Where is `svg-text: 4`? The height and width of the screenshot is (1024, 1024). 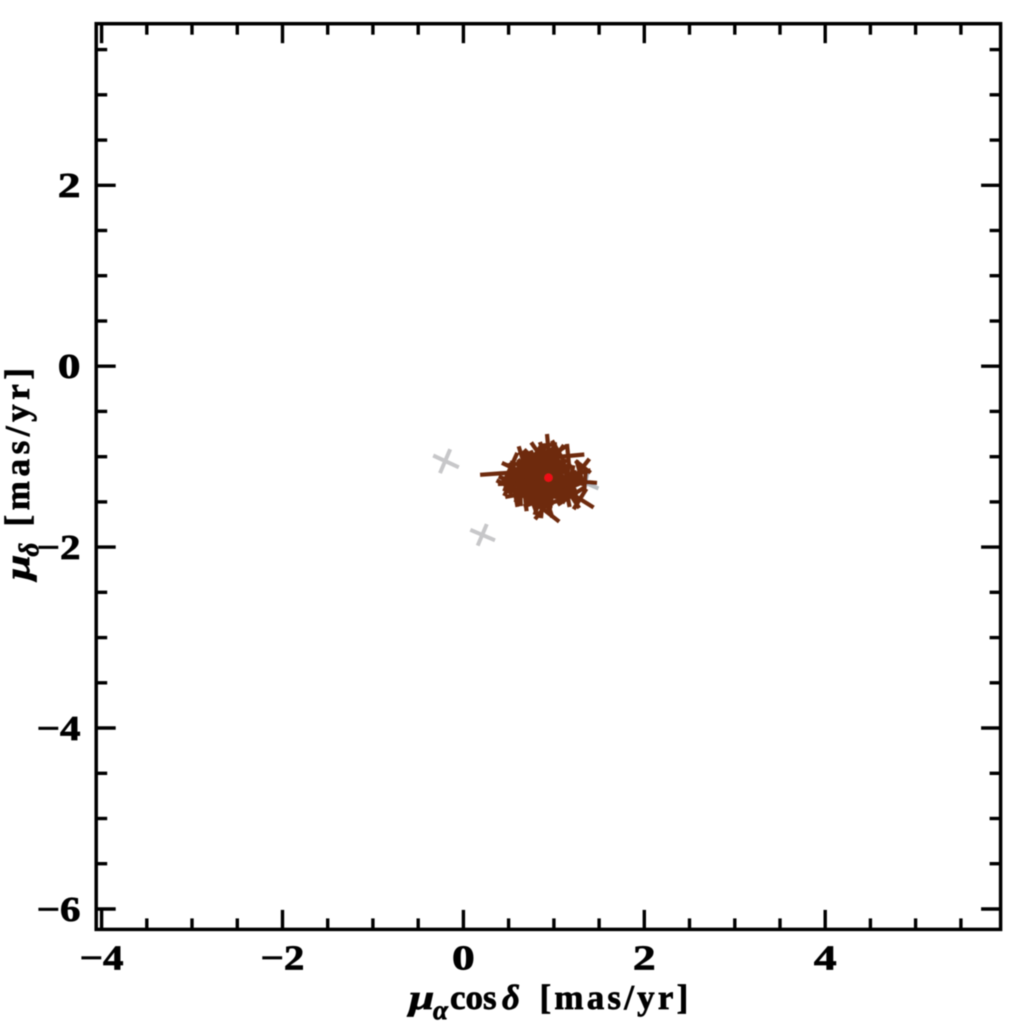 svg-text: 4 is located at coordinates (825, 957).